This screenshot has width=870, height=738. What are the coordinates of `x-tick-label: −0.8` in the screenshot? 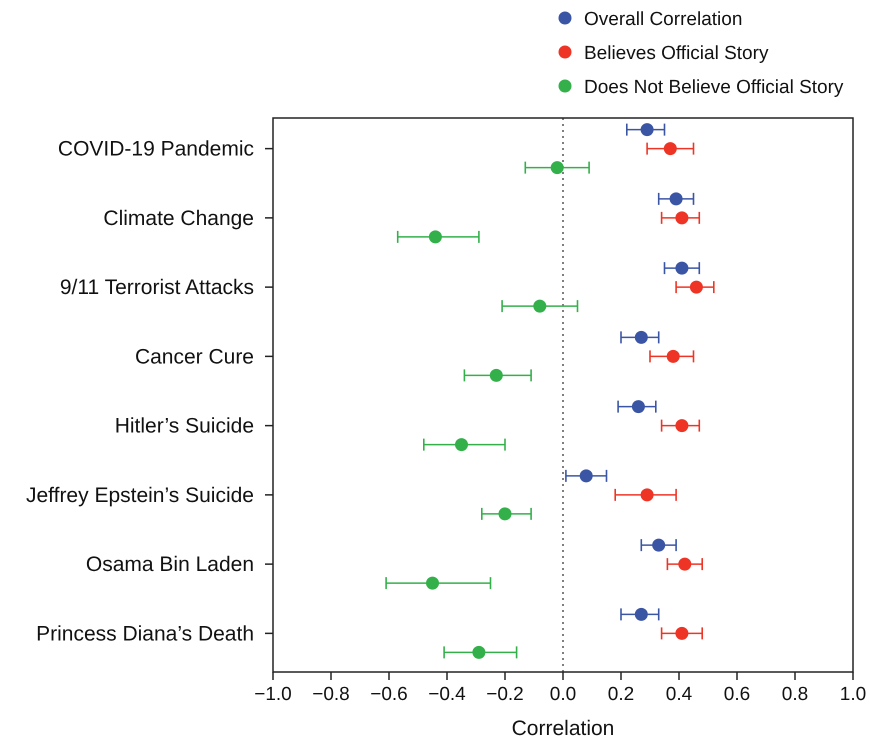 It's located at (331, 694).